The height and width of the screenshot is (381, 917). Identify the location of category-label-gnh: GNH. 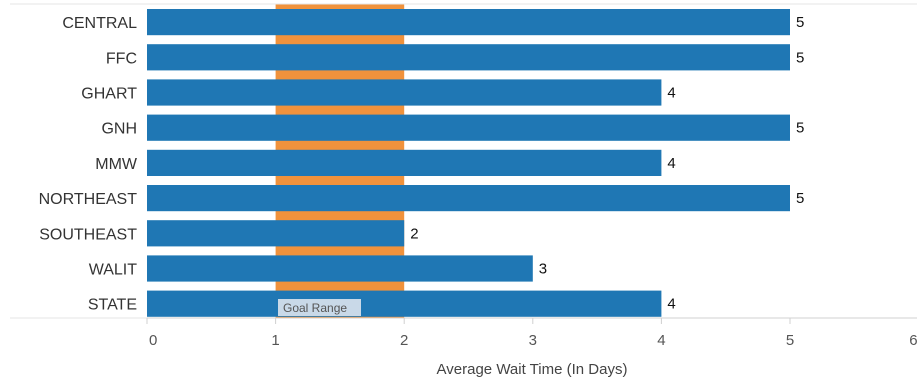
(119, 129).